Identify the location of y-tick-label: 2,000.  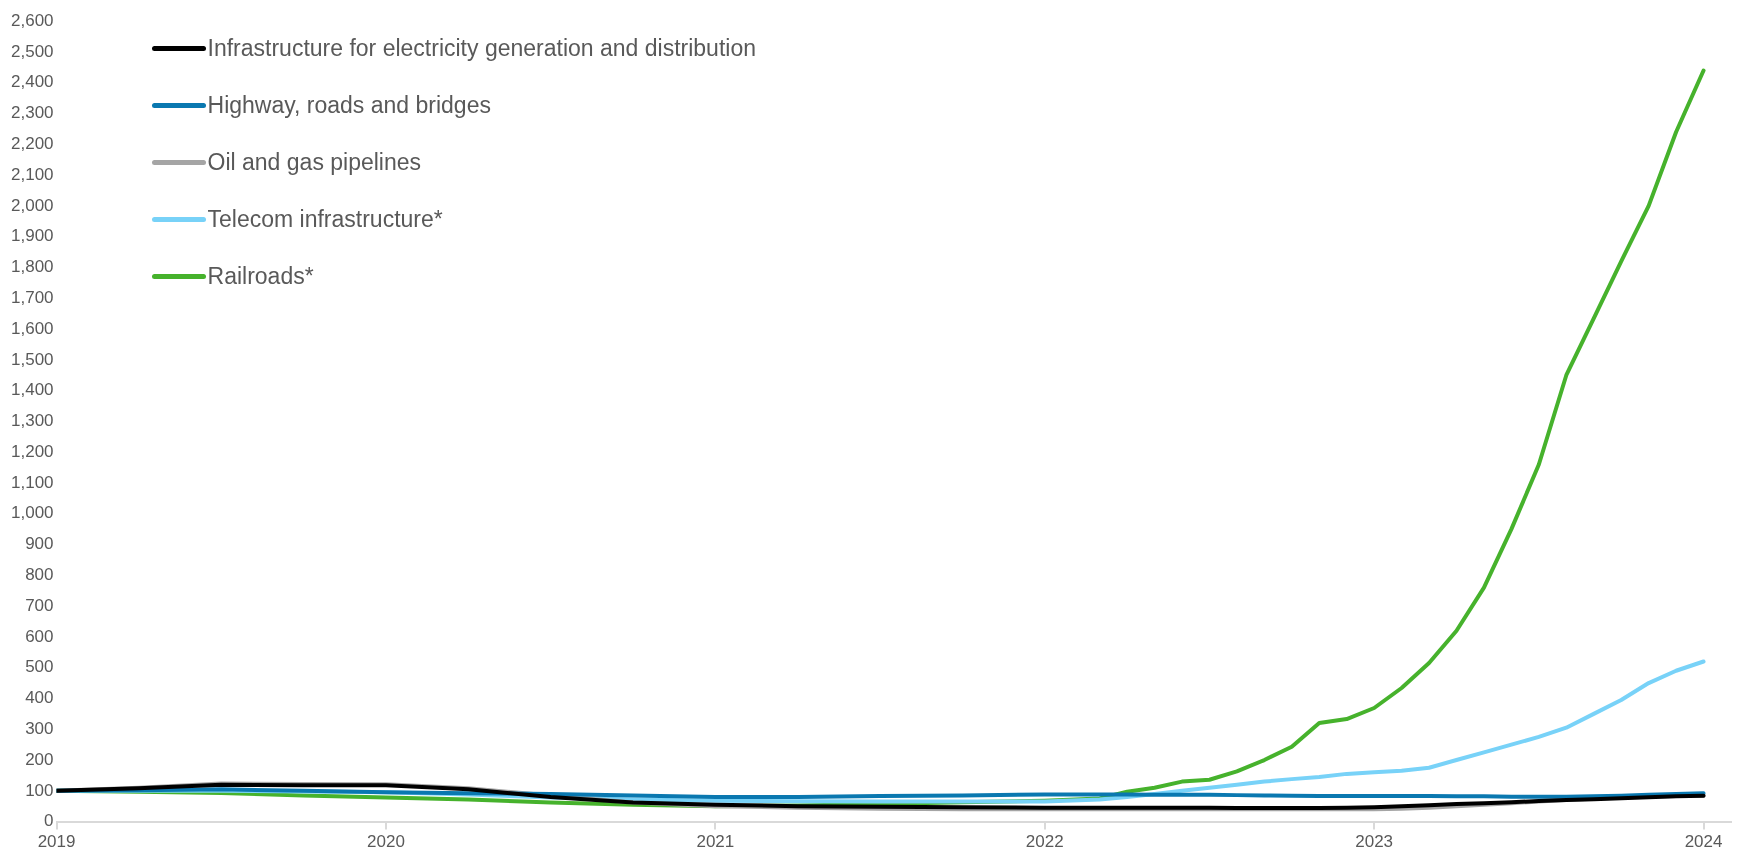
(32, 205).